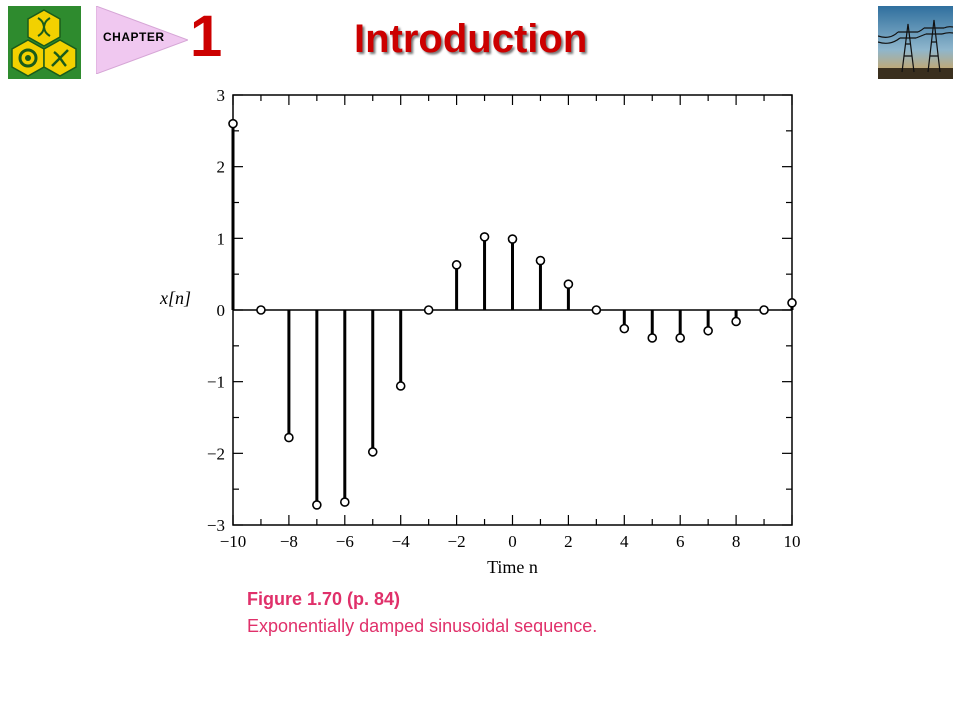 Image resolution: width=960 pixels, height=720 pixels. I want to click on y-tick-label: −2, so click(216, 453).